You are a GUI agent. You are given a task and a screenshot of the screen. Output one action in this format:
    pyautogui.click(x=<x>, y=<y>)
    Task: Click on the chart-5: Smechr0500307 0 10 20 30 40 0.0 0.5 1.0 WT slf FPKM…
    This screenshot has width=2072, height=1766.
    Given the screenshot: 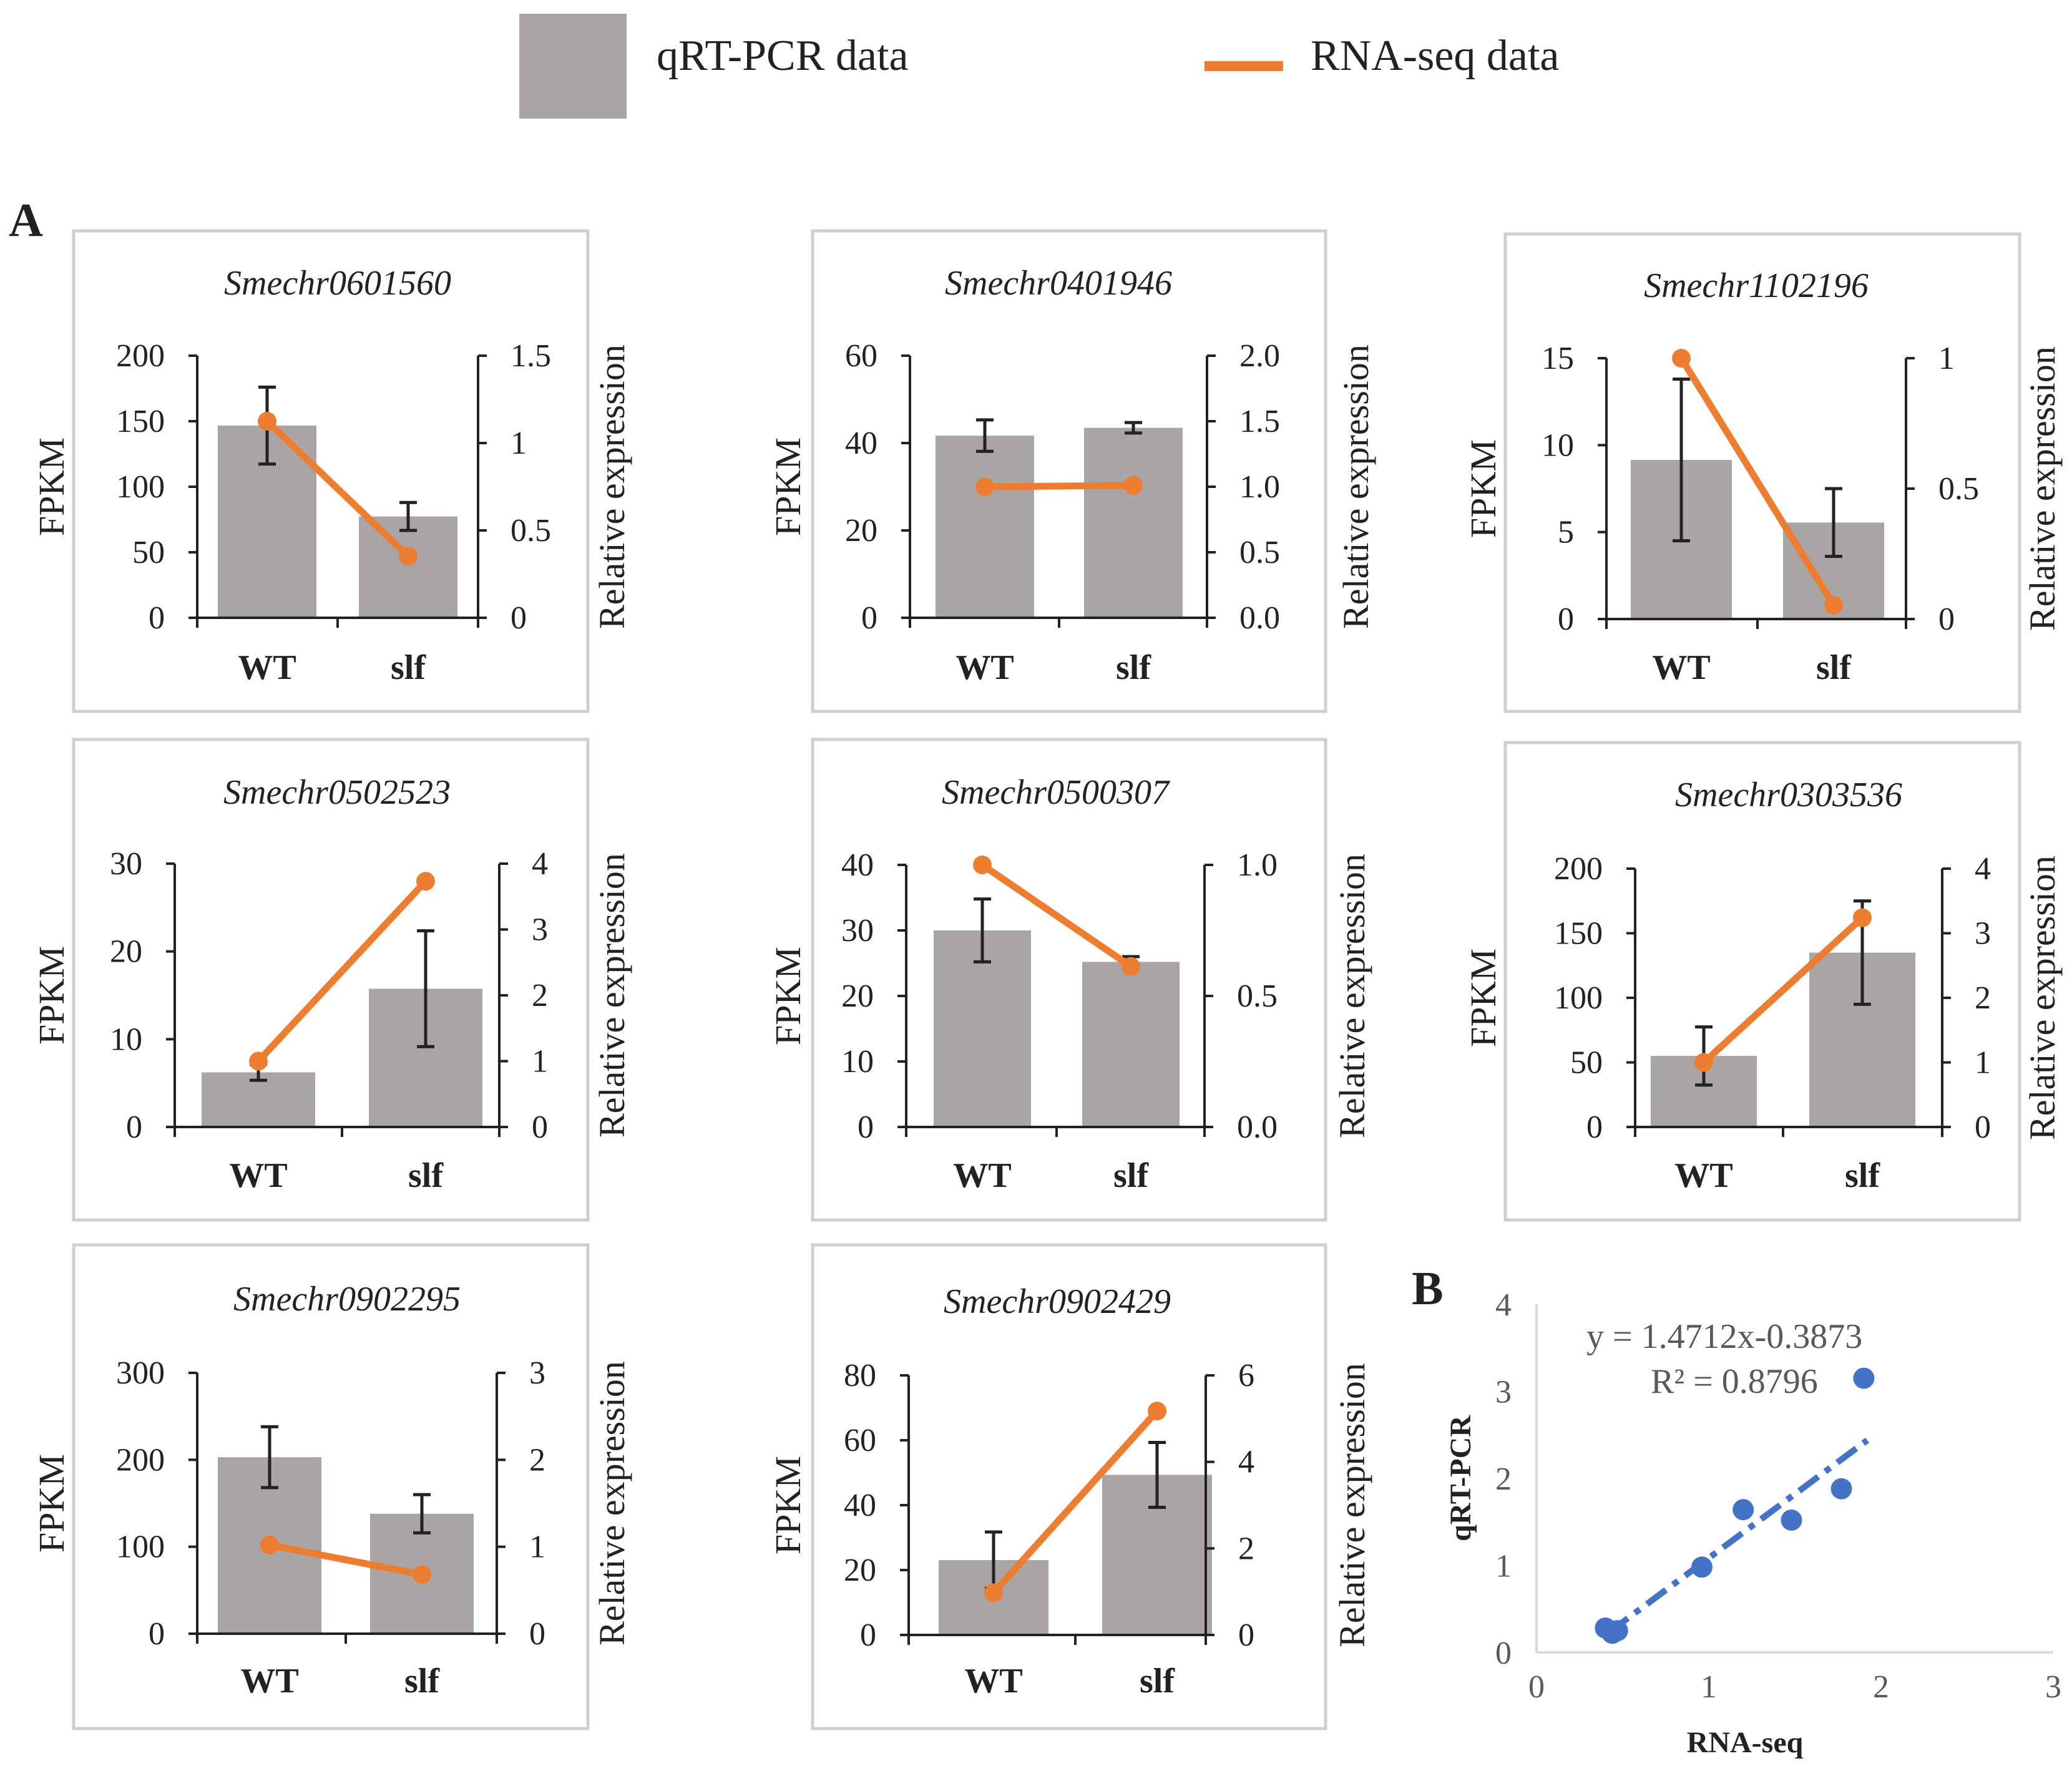 What is the action you would take?
    pyautogui.click(x=1070, y=984)
    